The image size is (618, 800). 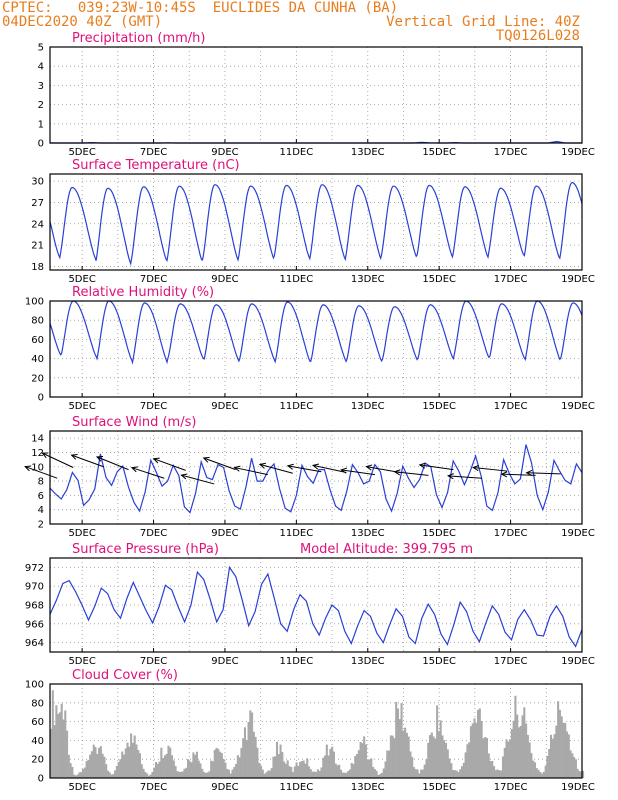 What do you see at coordinates (41, 144) in the screenshot?
I see `y-tick-label: 0` at bounding box center [41, 144].